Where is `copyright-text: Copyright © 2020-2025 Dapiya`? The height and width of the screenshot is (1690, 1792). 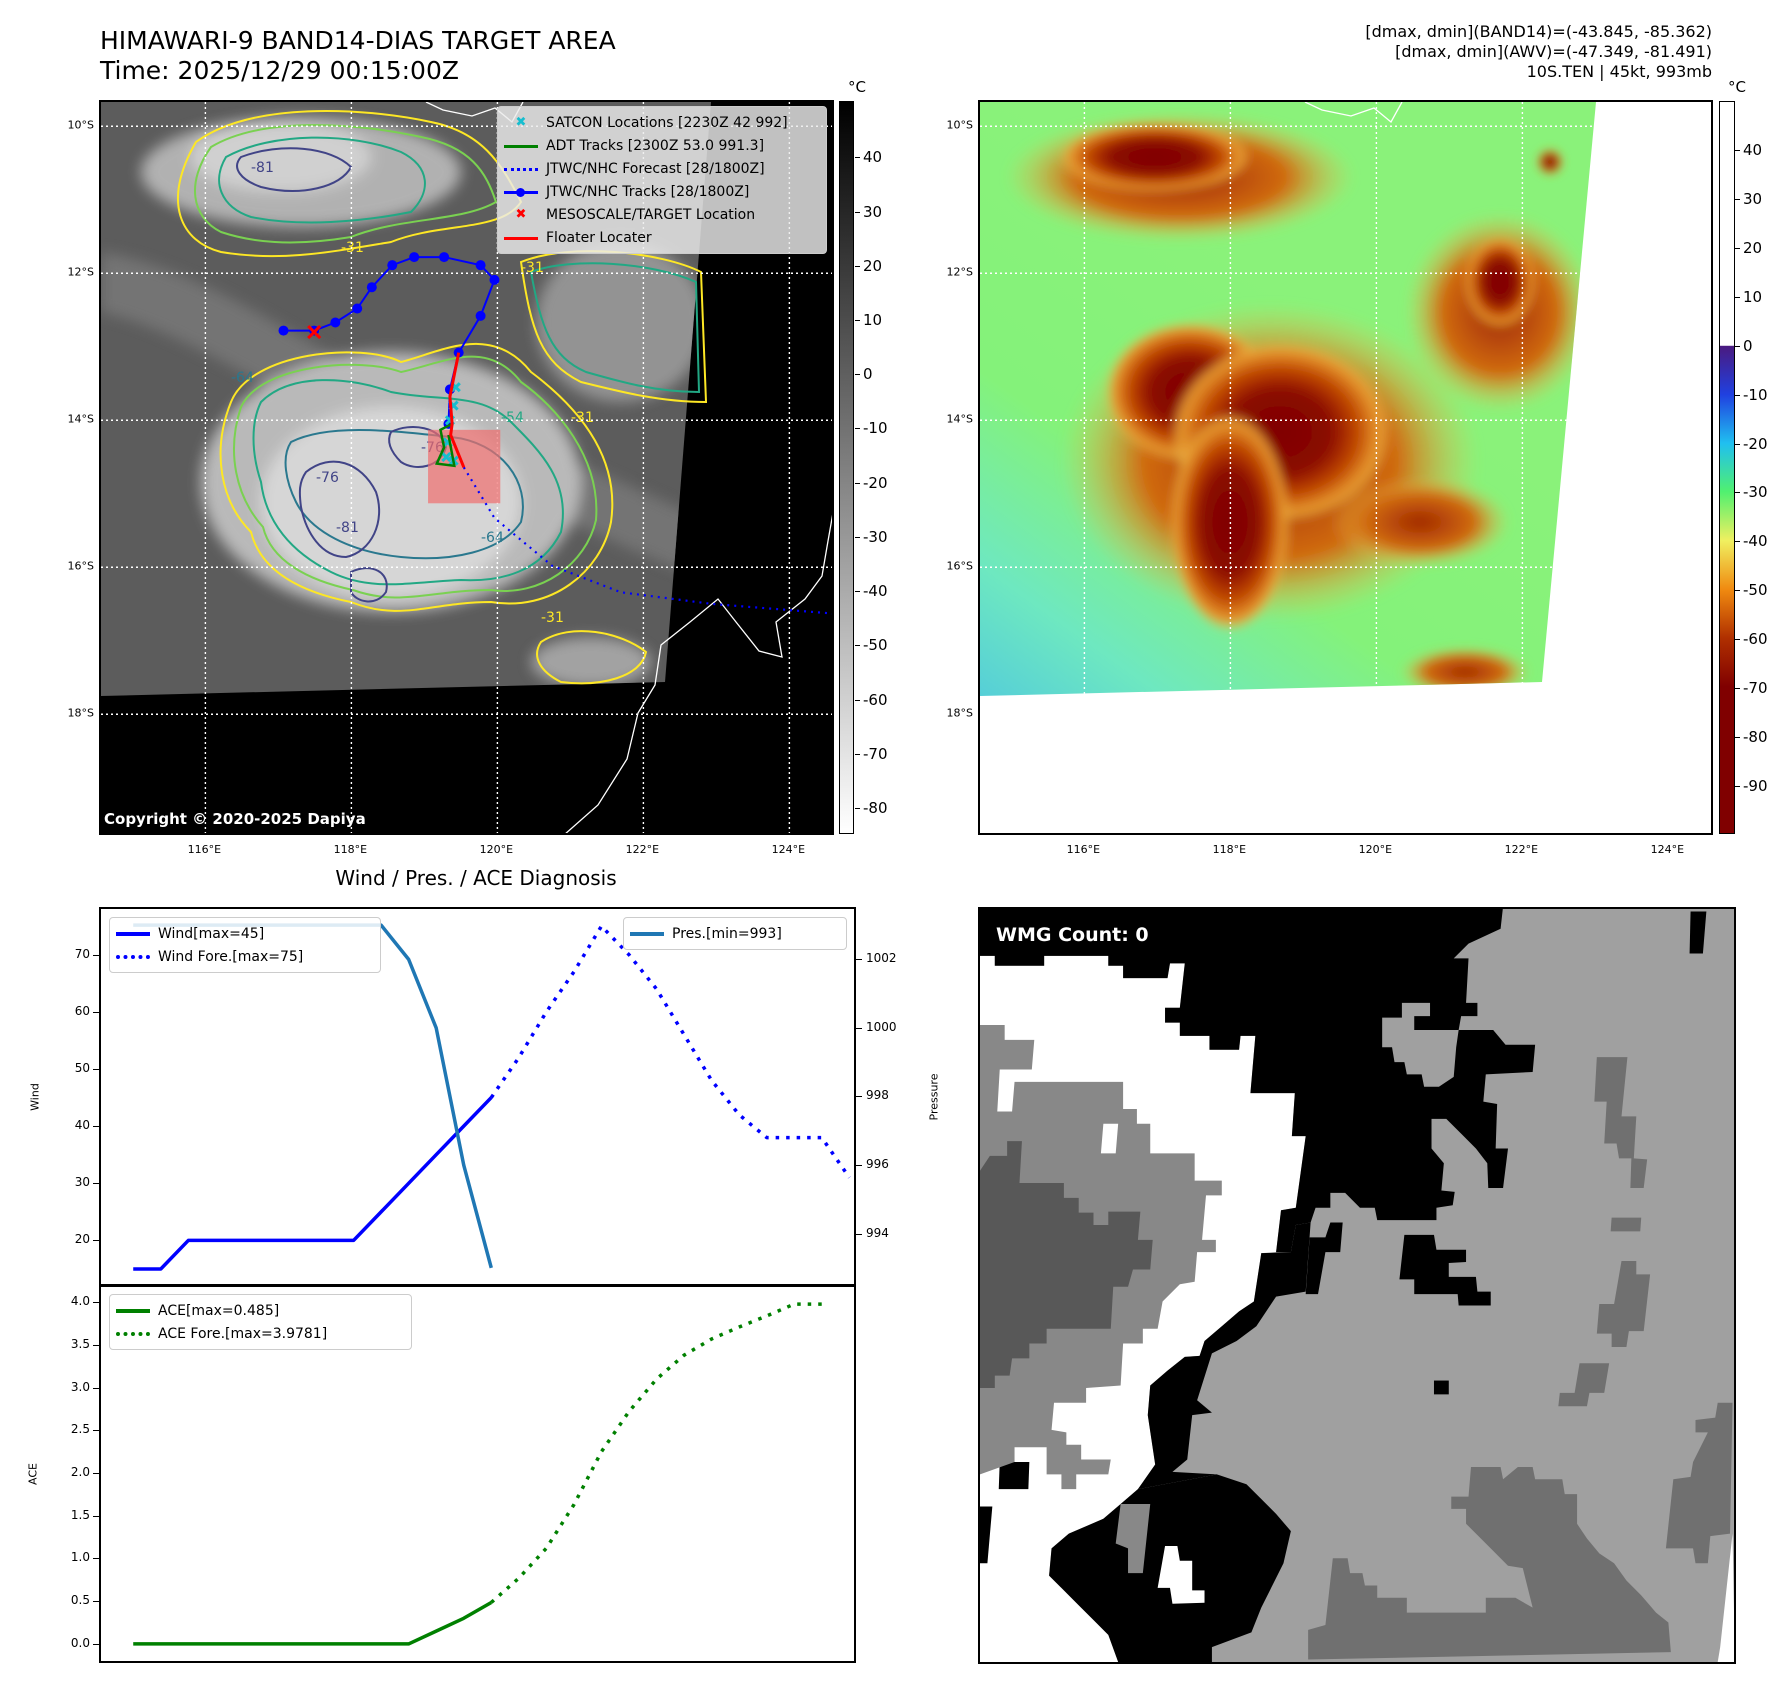
copyright-text: Copyright © 2020-2025 Dapiya is located at coordinates (235, 819).